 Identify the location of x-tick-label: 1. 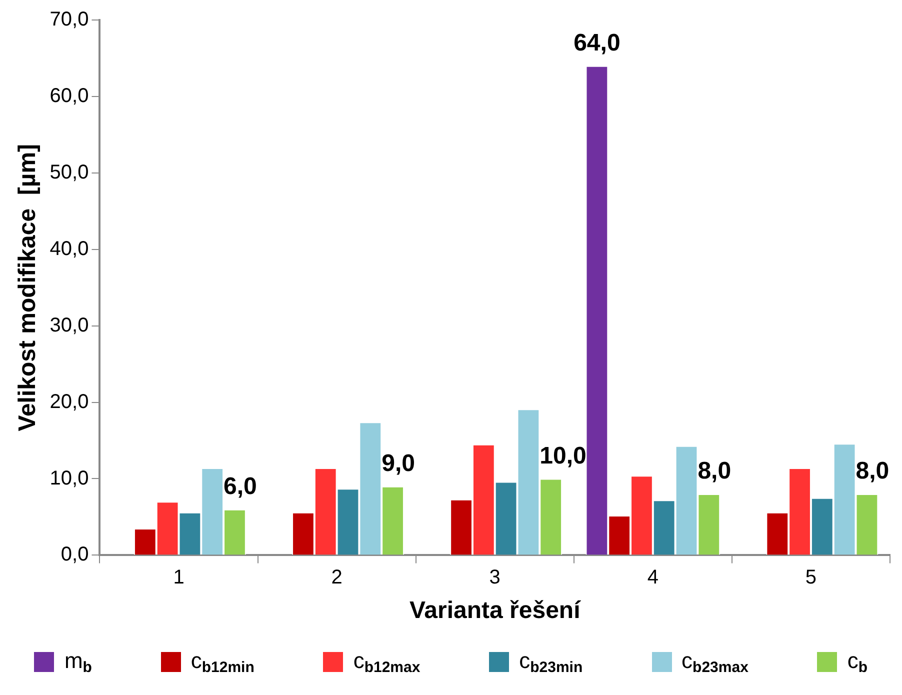
(178, 577).